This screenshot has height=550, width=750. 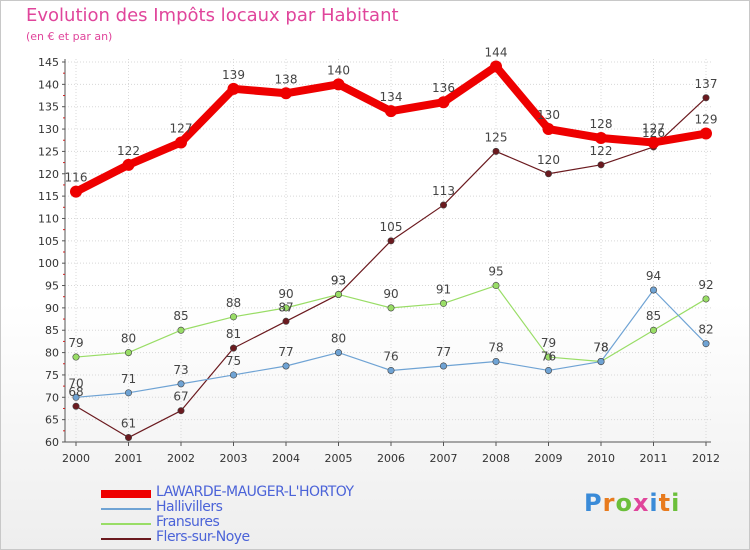 What do you see at coordinates (48, 151) in the screenshot?
I see `y-tick-label: 125` at bounding box center [48, 151].